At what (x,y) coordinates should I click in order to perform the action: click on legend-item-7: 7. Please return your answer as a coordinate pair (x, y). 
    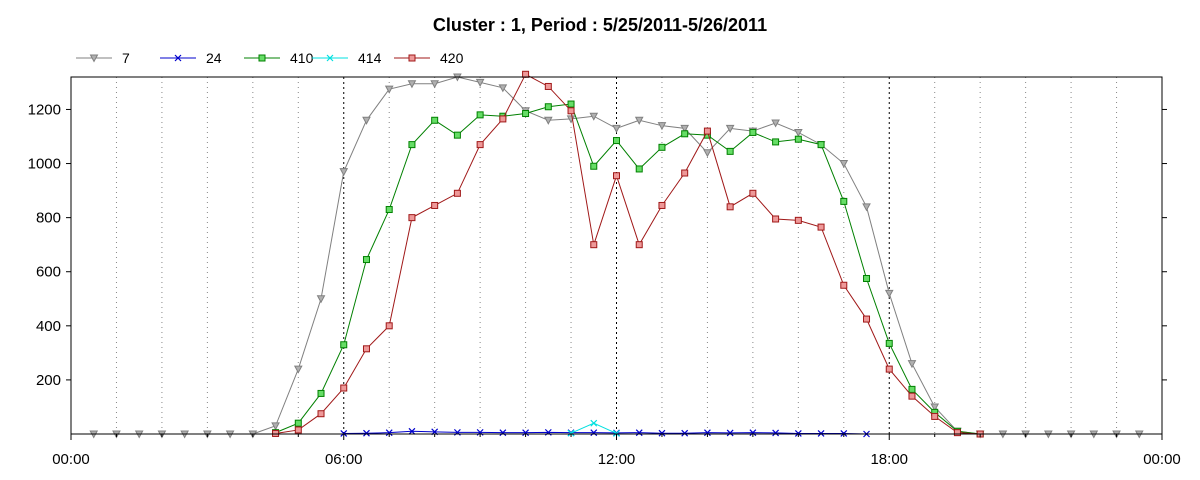
    Looking at the image, I should click on (103, 58).